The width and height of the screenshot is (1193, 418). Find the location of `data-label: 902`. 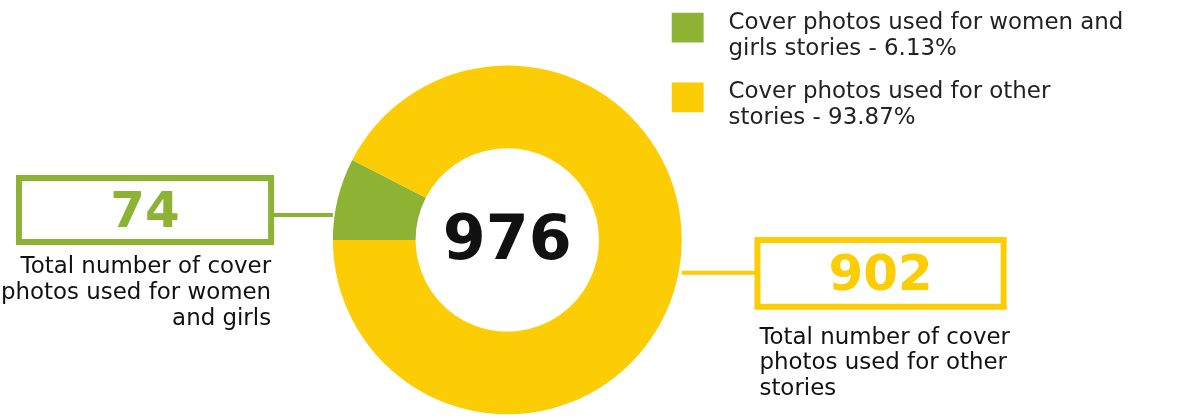

data-label: 902 is located at coordinates (880, 273).